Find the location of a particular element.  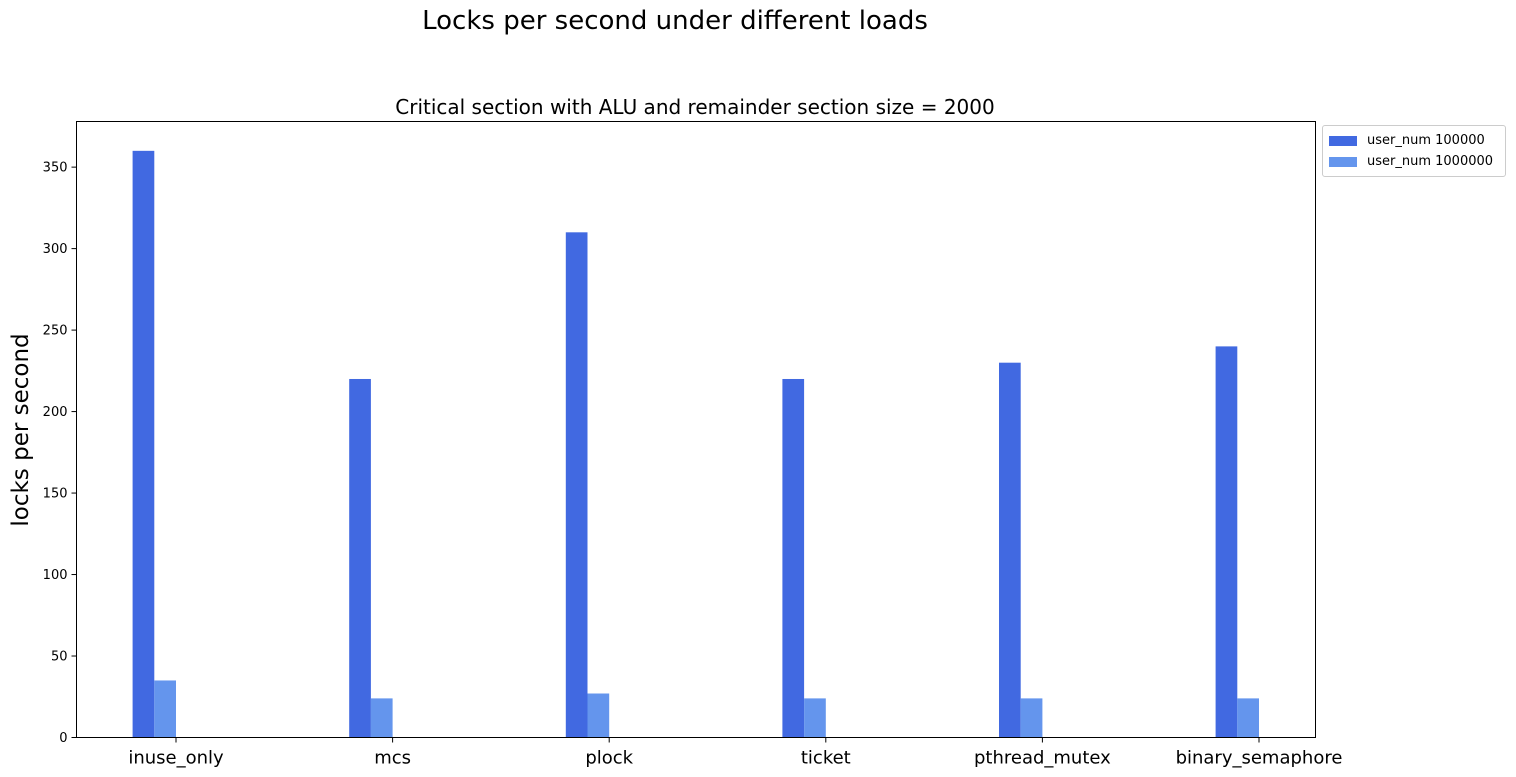

x-tick-label: pthread_mutex is located at coordinates (1042, 758).